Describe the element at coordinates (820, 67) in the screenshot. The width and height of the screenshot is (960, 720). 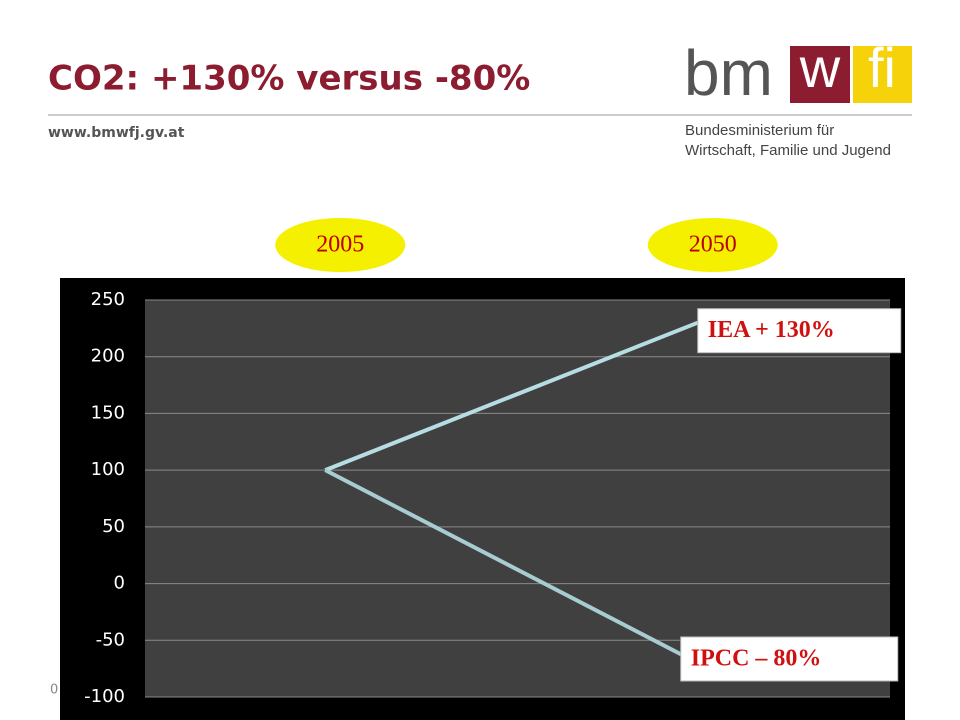
I see `logo-w: w` at that location.